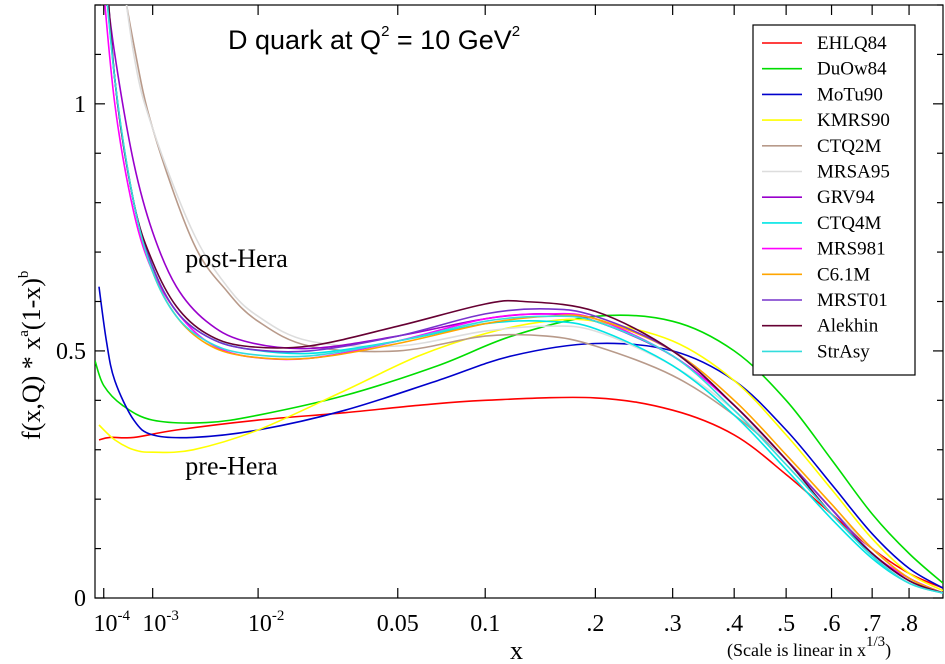 Image resolution: width=945 pixels, height=664 pixels. What do you see at coordinates (374, 39) in the screenshot?
I see `chart-title: D quark at Q2 = 10 GeV2` at bounding box center [374, 39].